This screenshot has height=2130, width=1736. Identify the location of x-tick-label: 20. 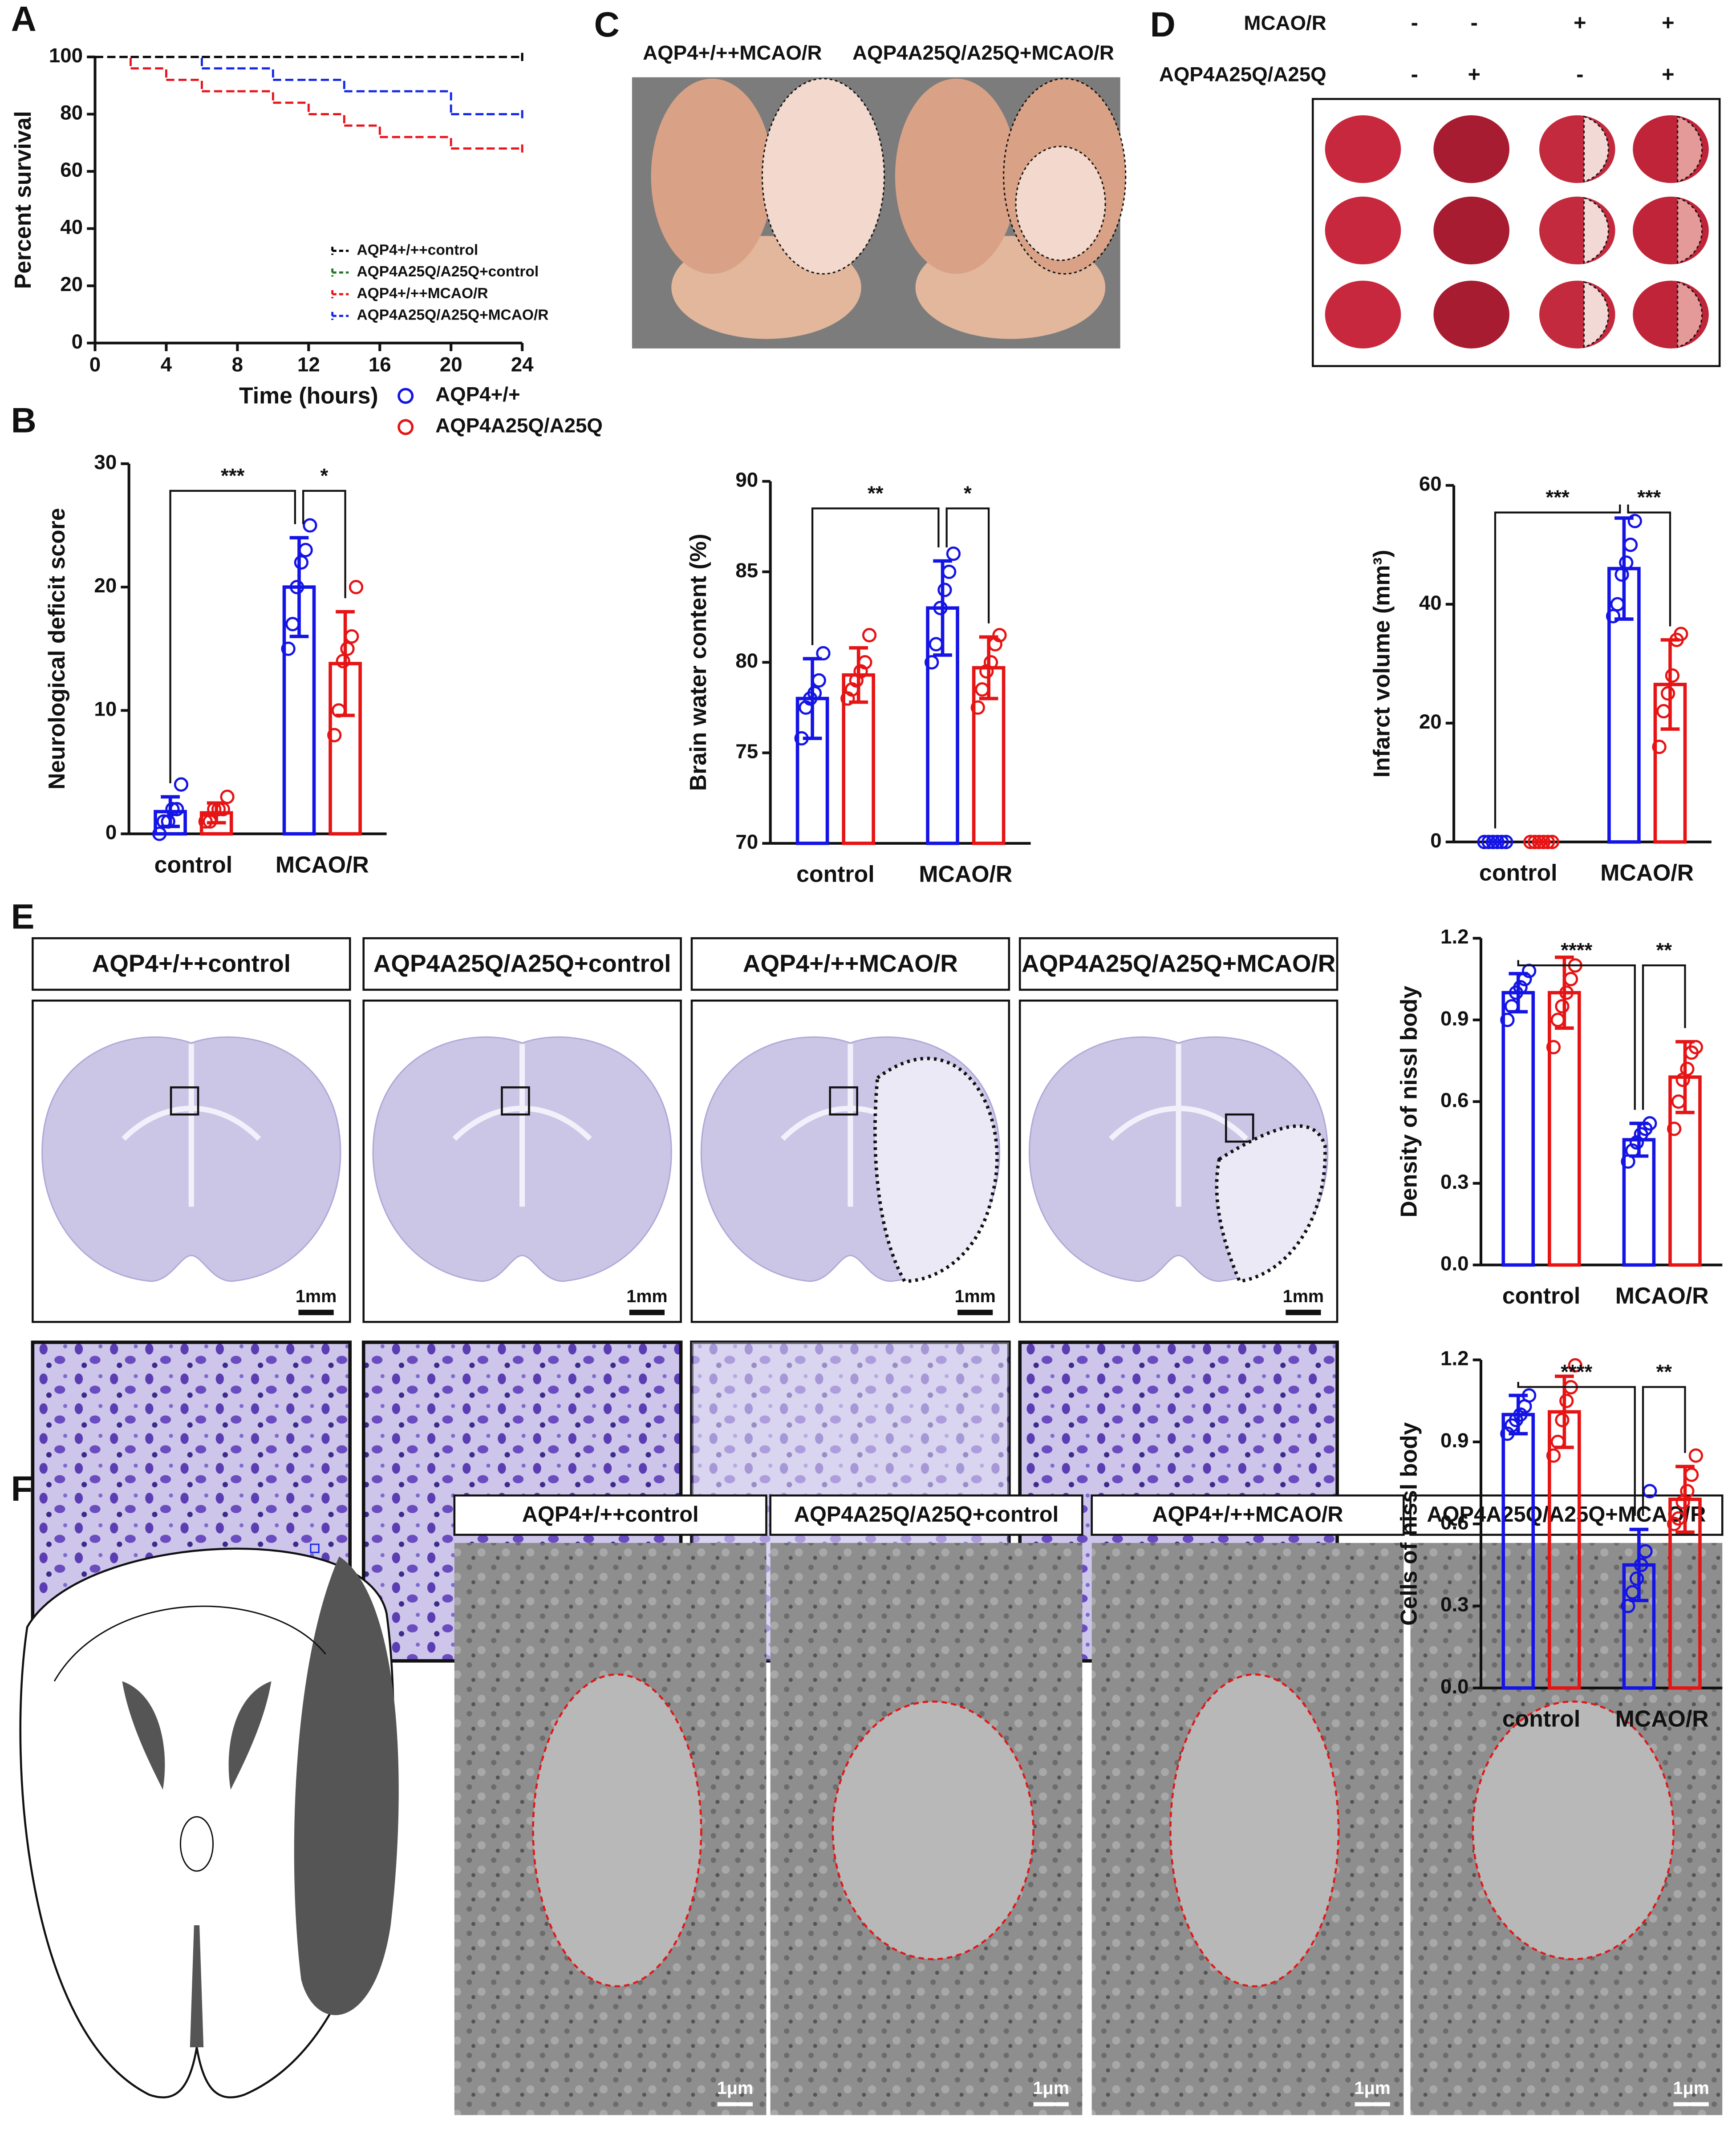
(451, 364).